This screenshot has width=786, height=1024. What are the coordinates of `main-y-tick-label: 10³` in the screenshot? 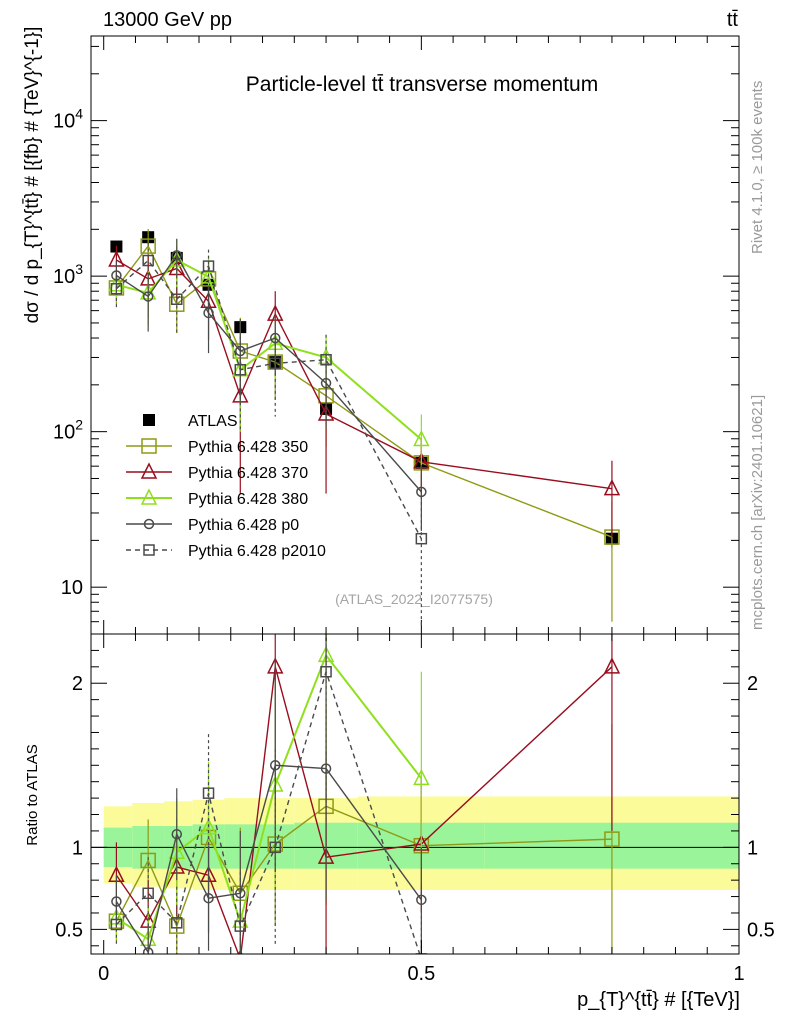 It's located at (68, 274).